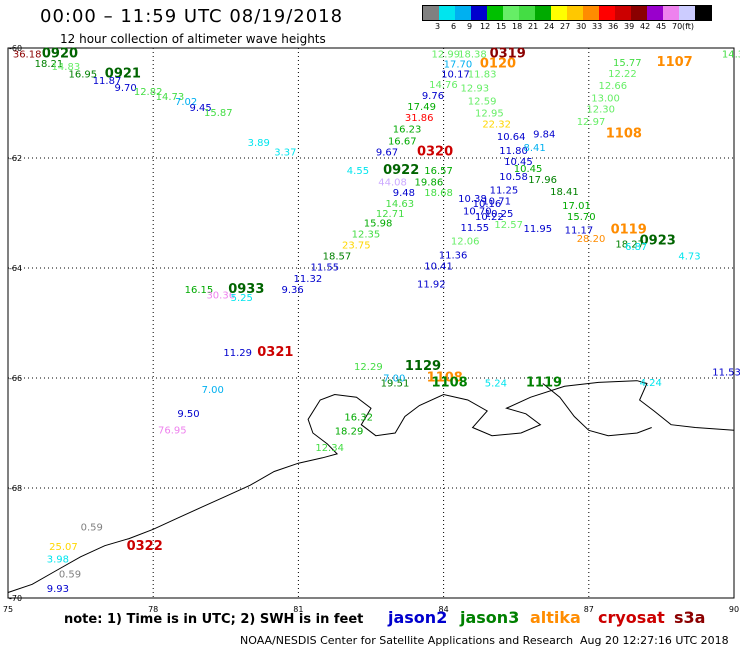 Image resolution: width=740 pixels, height=650 pixels. Describe the element at coordinates (418, 617) in the screenshot. I see `satellite-jason2-label: jason2` at that location.